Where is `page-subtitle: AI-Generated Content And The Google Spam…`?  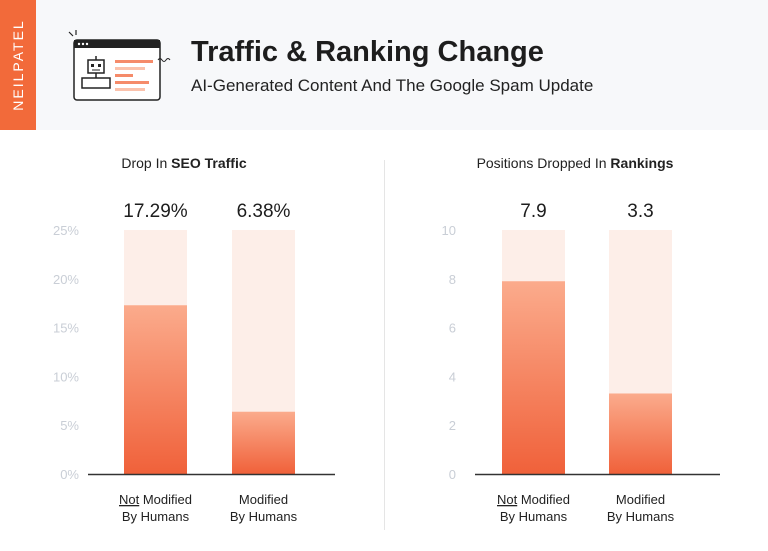
page-subtitle: AI-Generated Content And The Google Spam… is located at coordinates (392, 85).